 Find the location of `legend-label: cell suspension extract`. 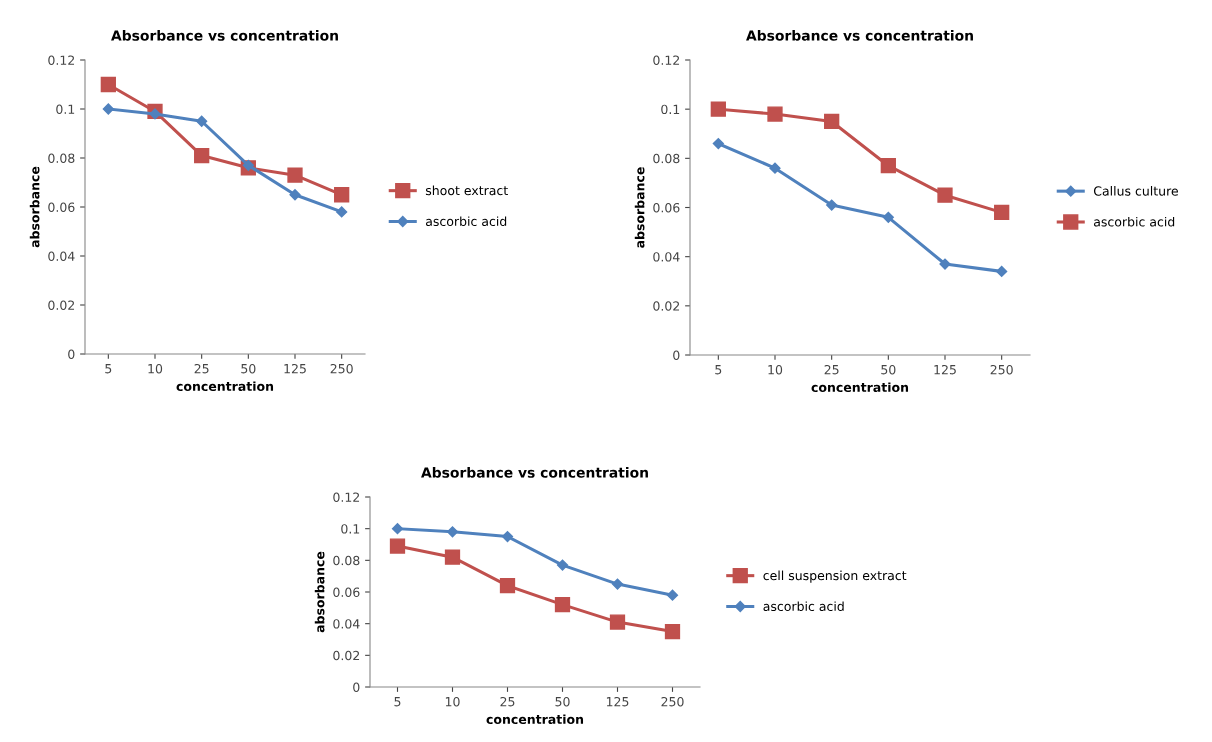

legend-label: cell suspension extract is located at coordinates (835, 576).